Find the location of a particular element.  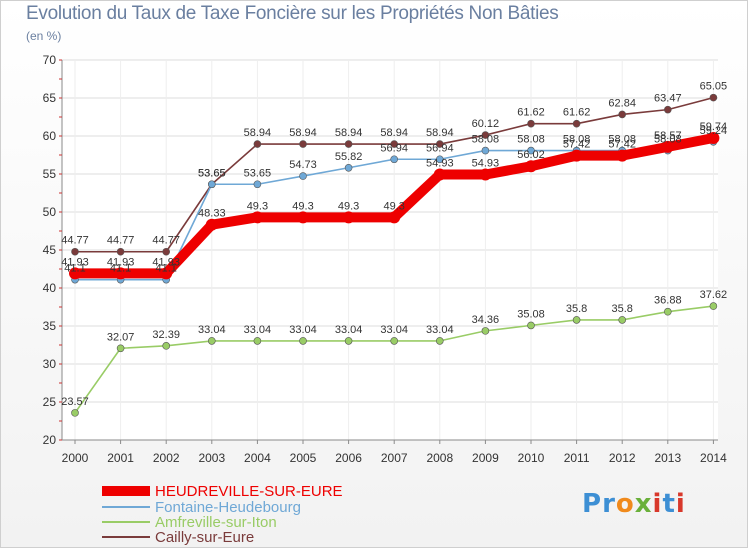

data-label: 60.12 is located at coordinates (486, 124).